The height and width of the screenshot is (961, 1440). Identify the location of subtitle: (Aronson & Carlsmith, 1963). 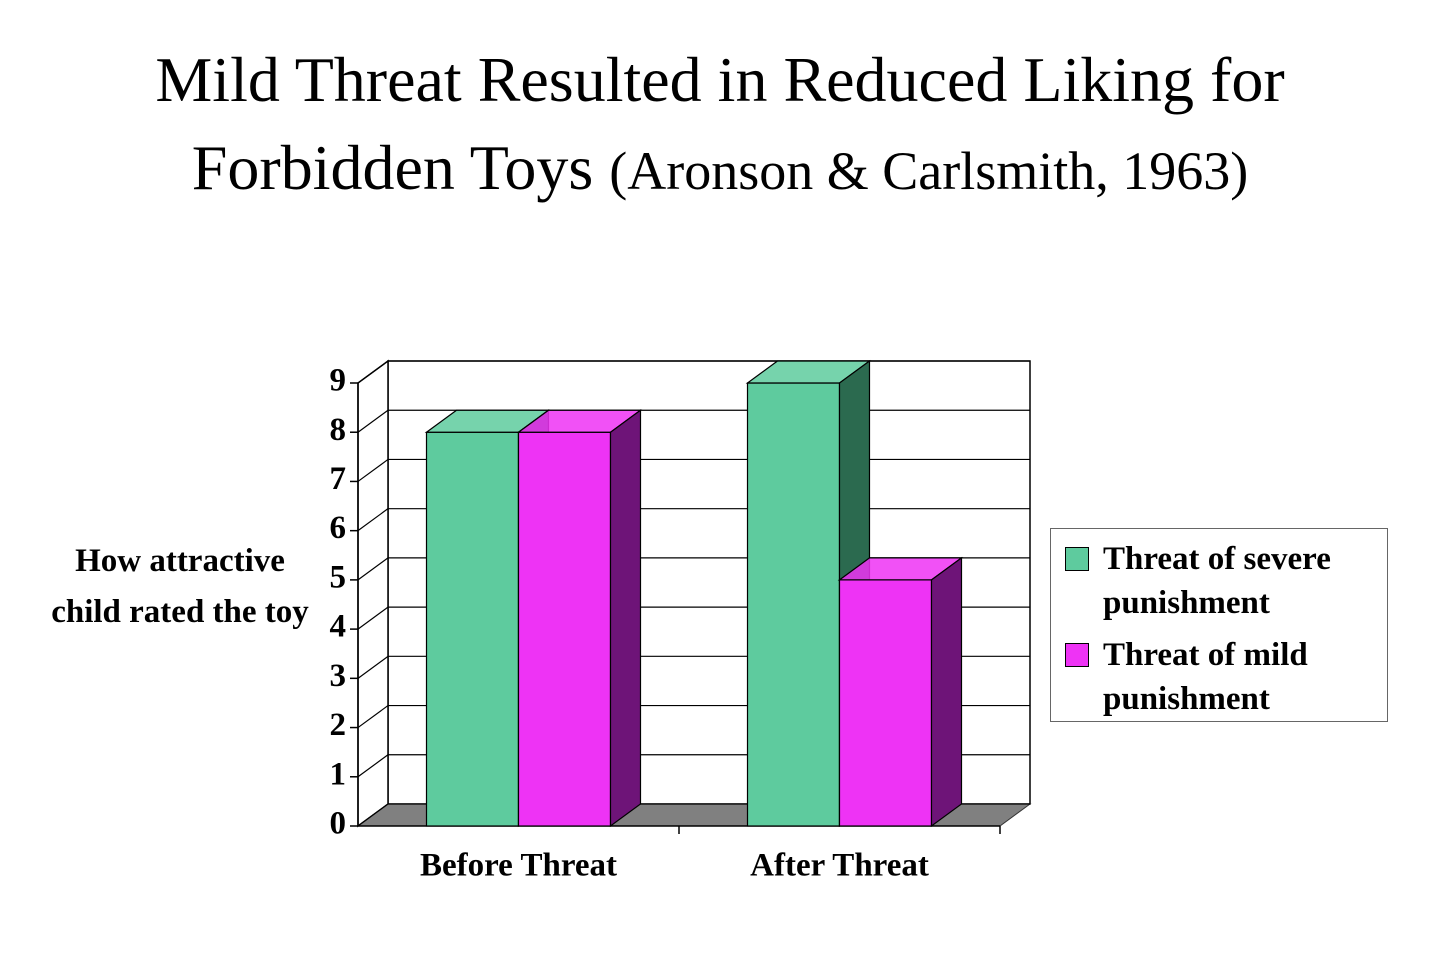
(929, 171).